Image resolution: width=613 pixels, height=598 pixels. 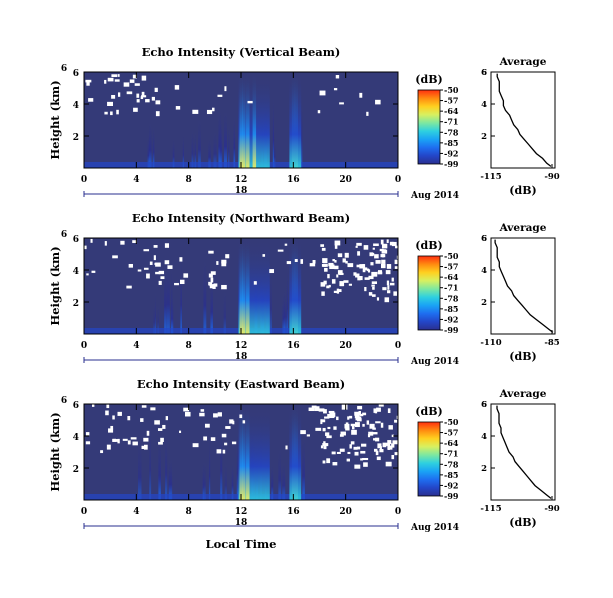 What do you see at coordinates (522, 190) in the screenshot?
I see `average-x-label: (dB)` at bounding box center [522, 190].